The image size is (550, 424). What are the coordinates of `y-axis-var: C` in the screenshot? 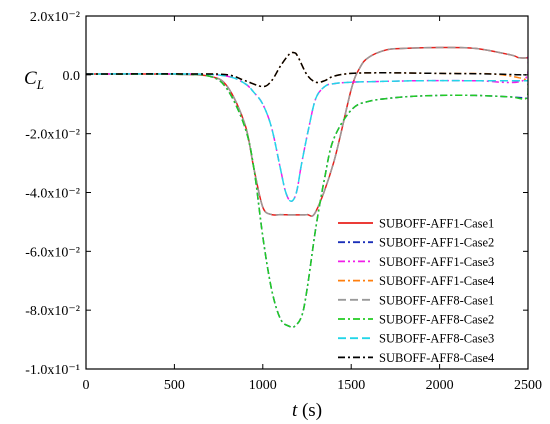 It's located at (30, 78).